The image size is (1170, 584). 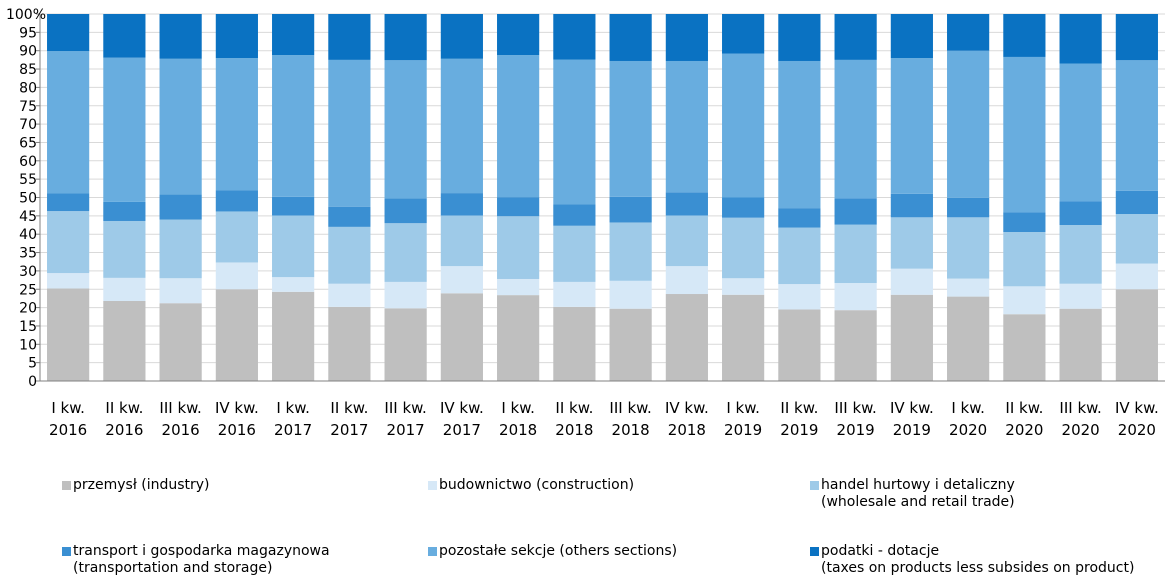 I want to click on y-tick-label: 20, so click(x=28, y=309).